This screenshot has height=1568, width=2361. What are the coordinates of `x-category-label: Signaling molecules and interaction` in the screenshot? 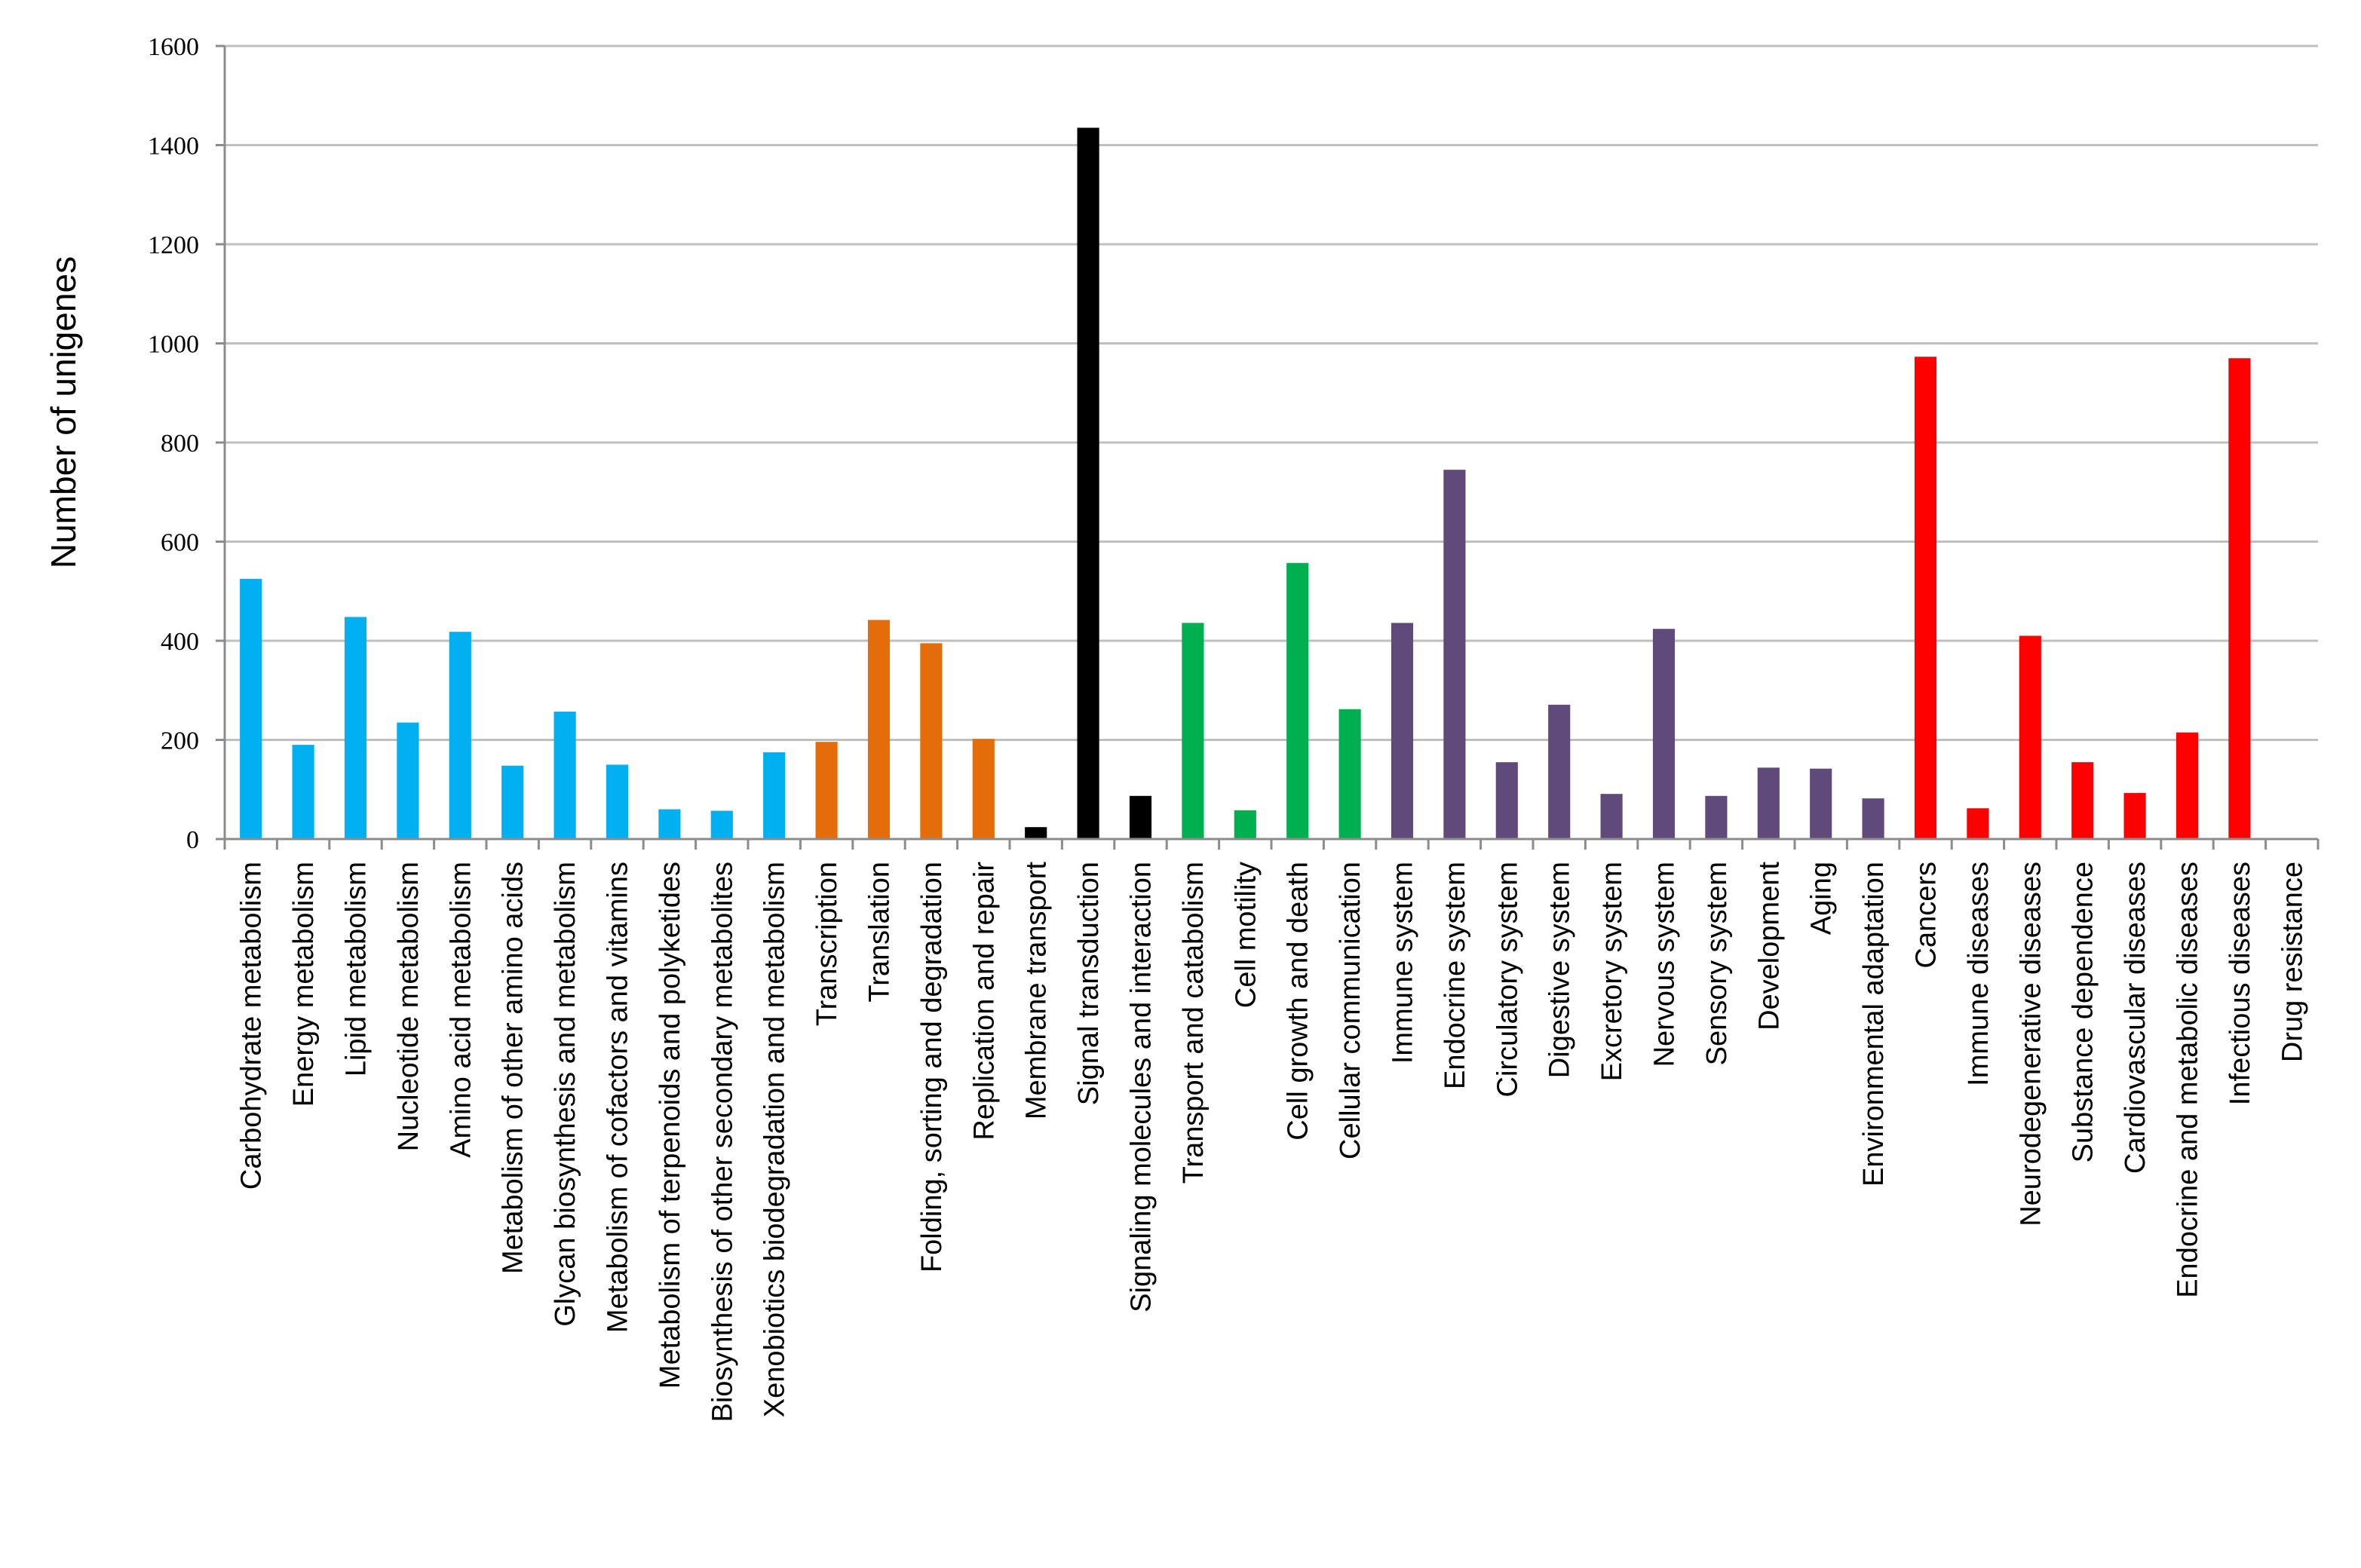 It's located at (1142, 1087).